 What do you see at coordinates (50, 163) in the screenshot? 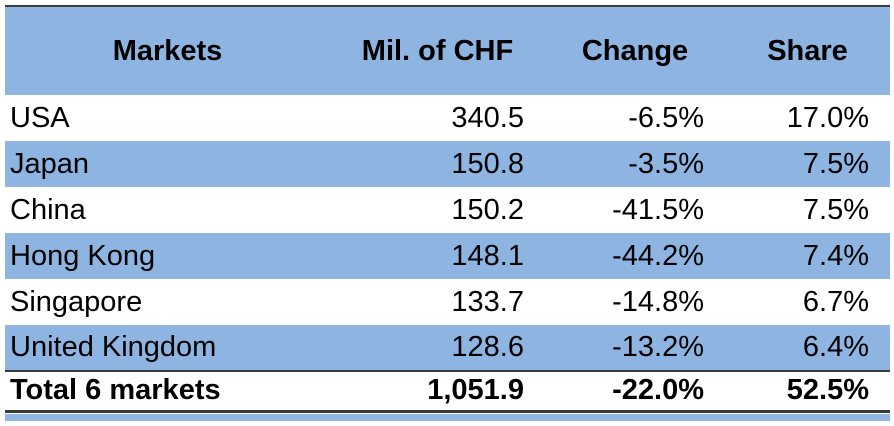
I see `market-name: Japan` at bounding box center [50, 163].